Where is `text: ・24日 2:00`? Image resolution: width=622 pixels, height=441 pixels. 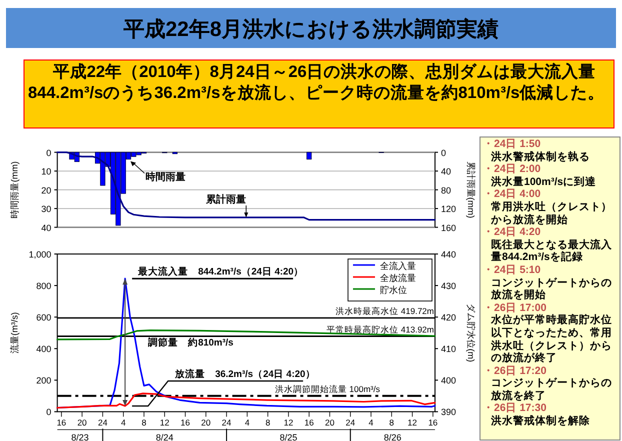 text: ・24日 2:00 is located at coordinates (512, 169).